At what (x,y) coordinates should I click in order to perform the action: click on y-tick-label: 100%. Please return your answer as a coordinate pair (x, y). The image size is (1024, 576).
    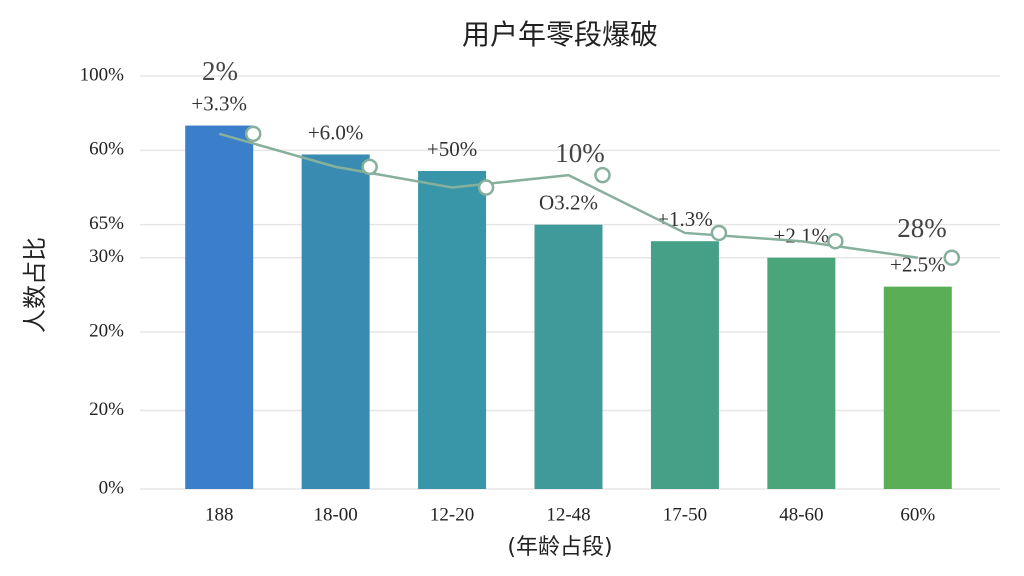
    Looking at the image, I should click on (102, 74).